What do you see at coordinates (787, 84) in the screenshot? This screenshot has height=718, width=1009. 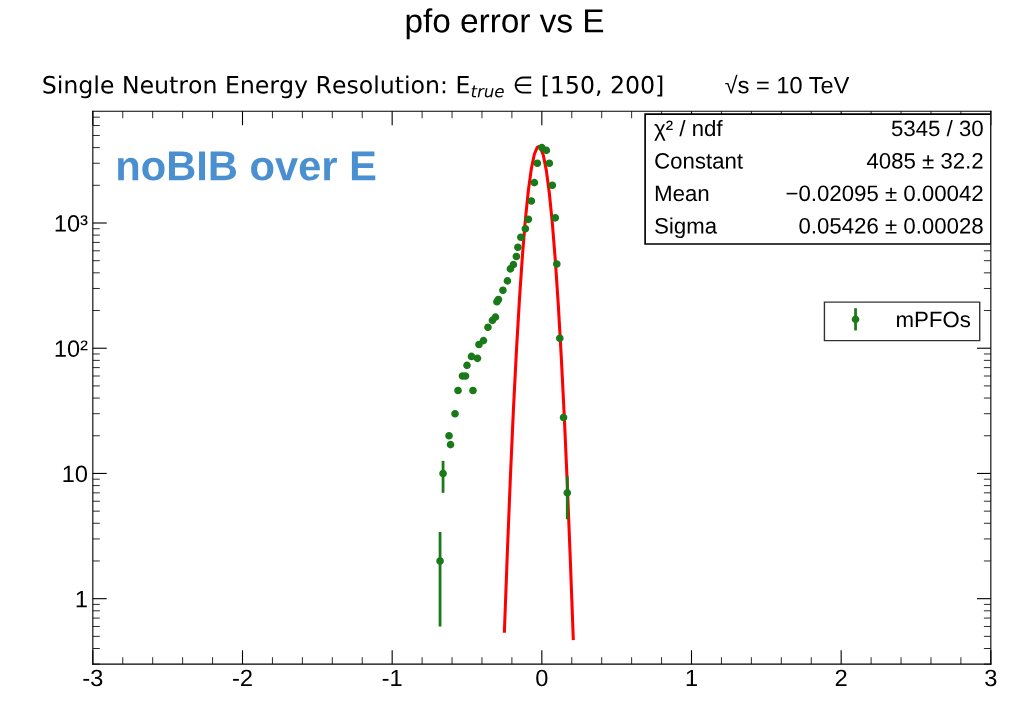 I see `text: √s = 10 TeV` at bounding box center [787, 84].